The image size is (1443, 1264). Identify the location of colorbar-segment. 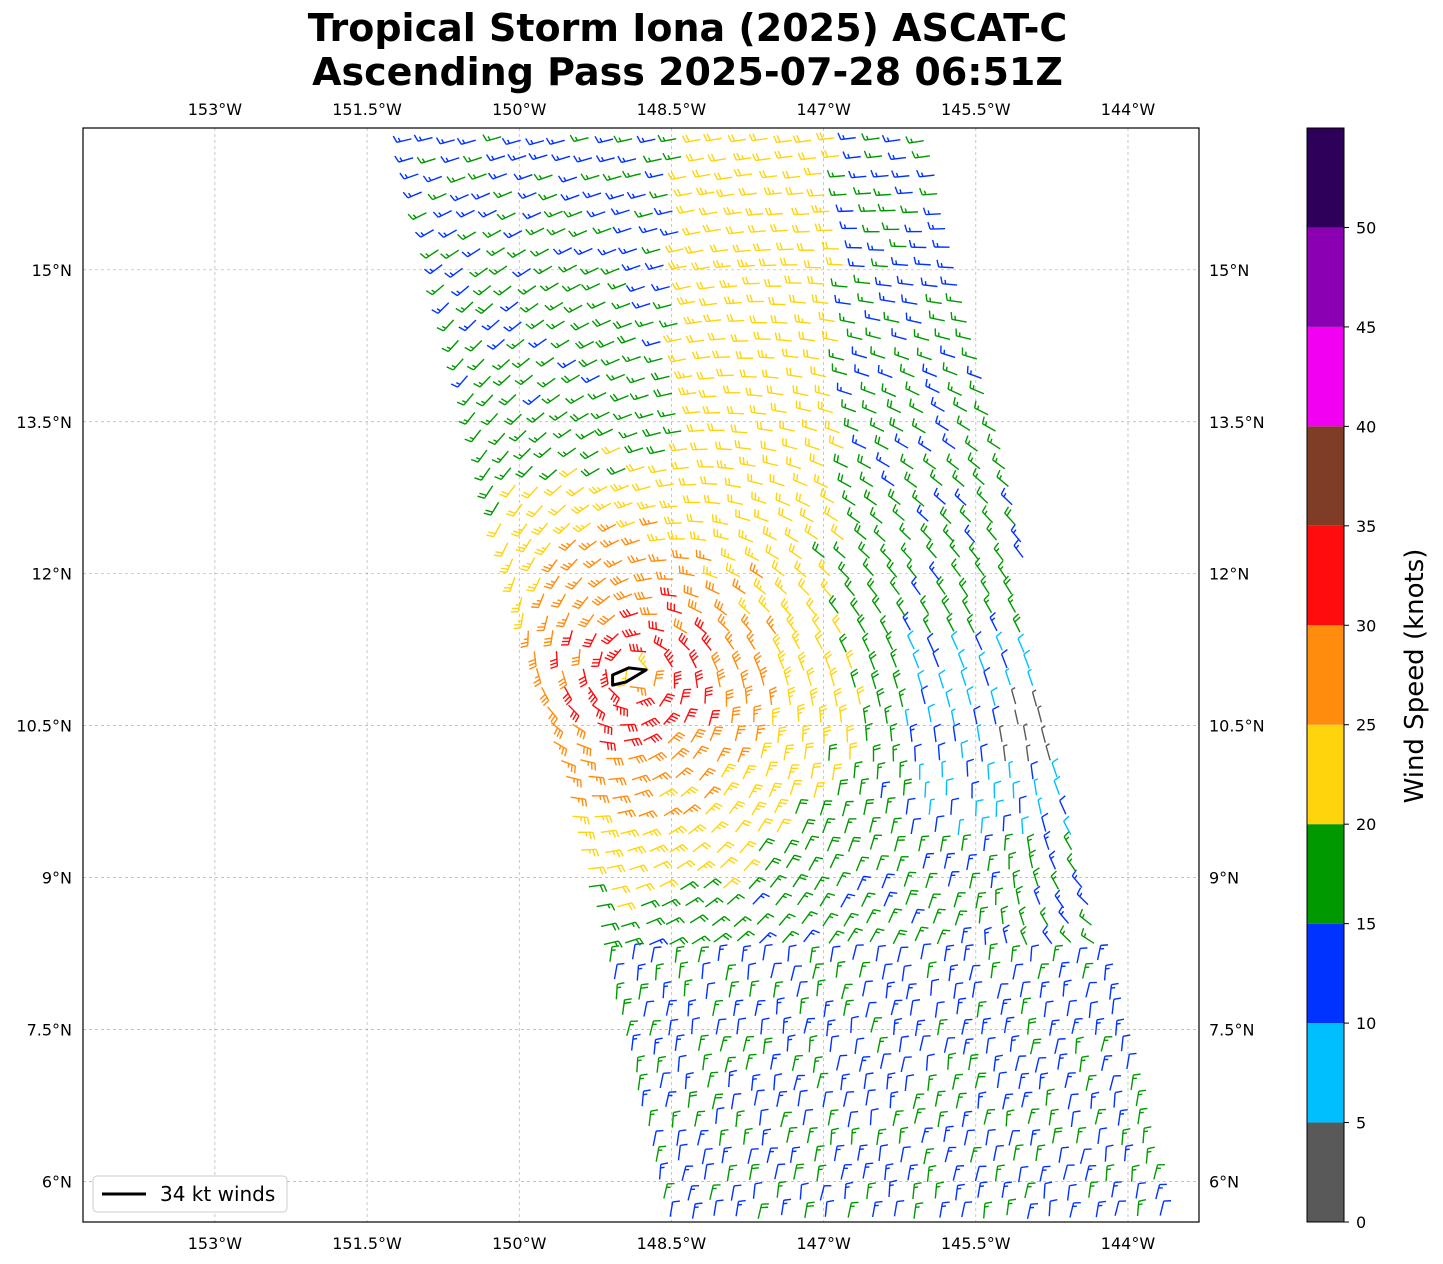
(1325, 178).